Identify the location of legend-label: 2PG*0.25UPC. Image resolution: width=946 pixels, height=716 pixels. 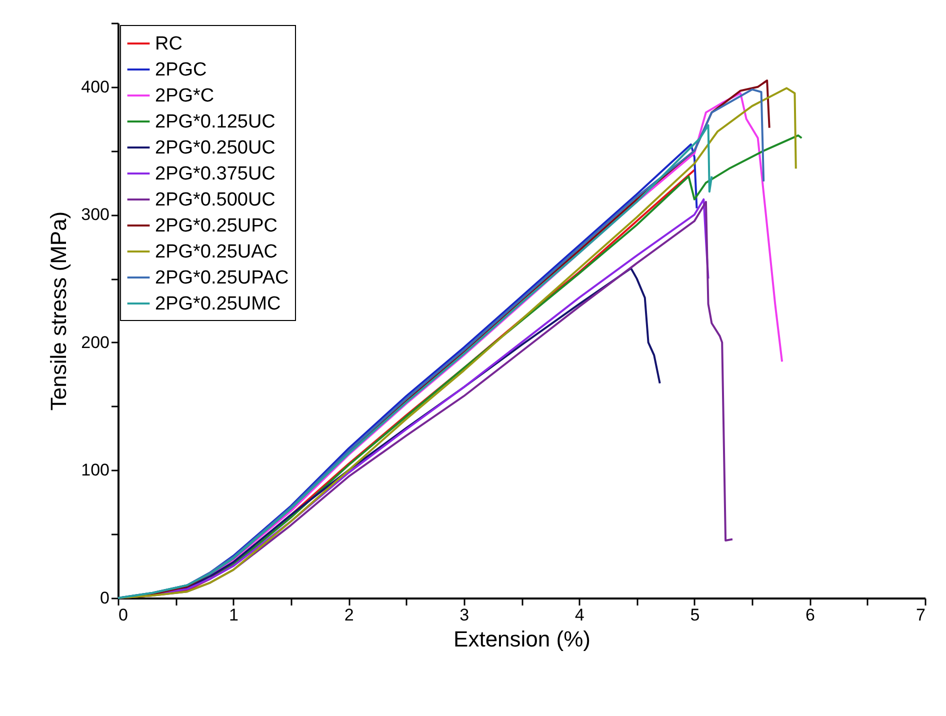
(216, 226).